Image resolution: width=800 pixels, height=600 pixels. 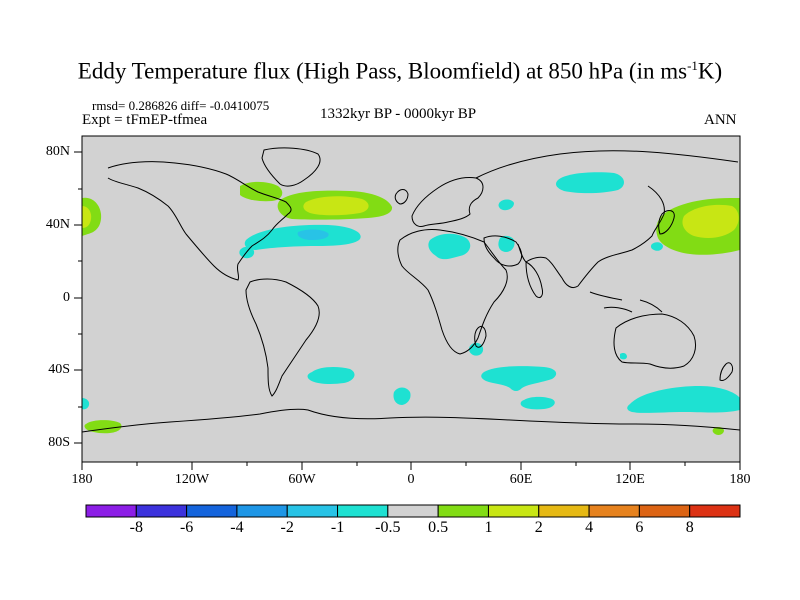 I want to click on coast-india, so click(x=534, y=280).